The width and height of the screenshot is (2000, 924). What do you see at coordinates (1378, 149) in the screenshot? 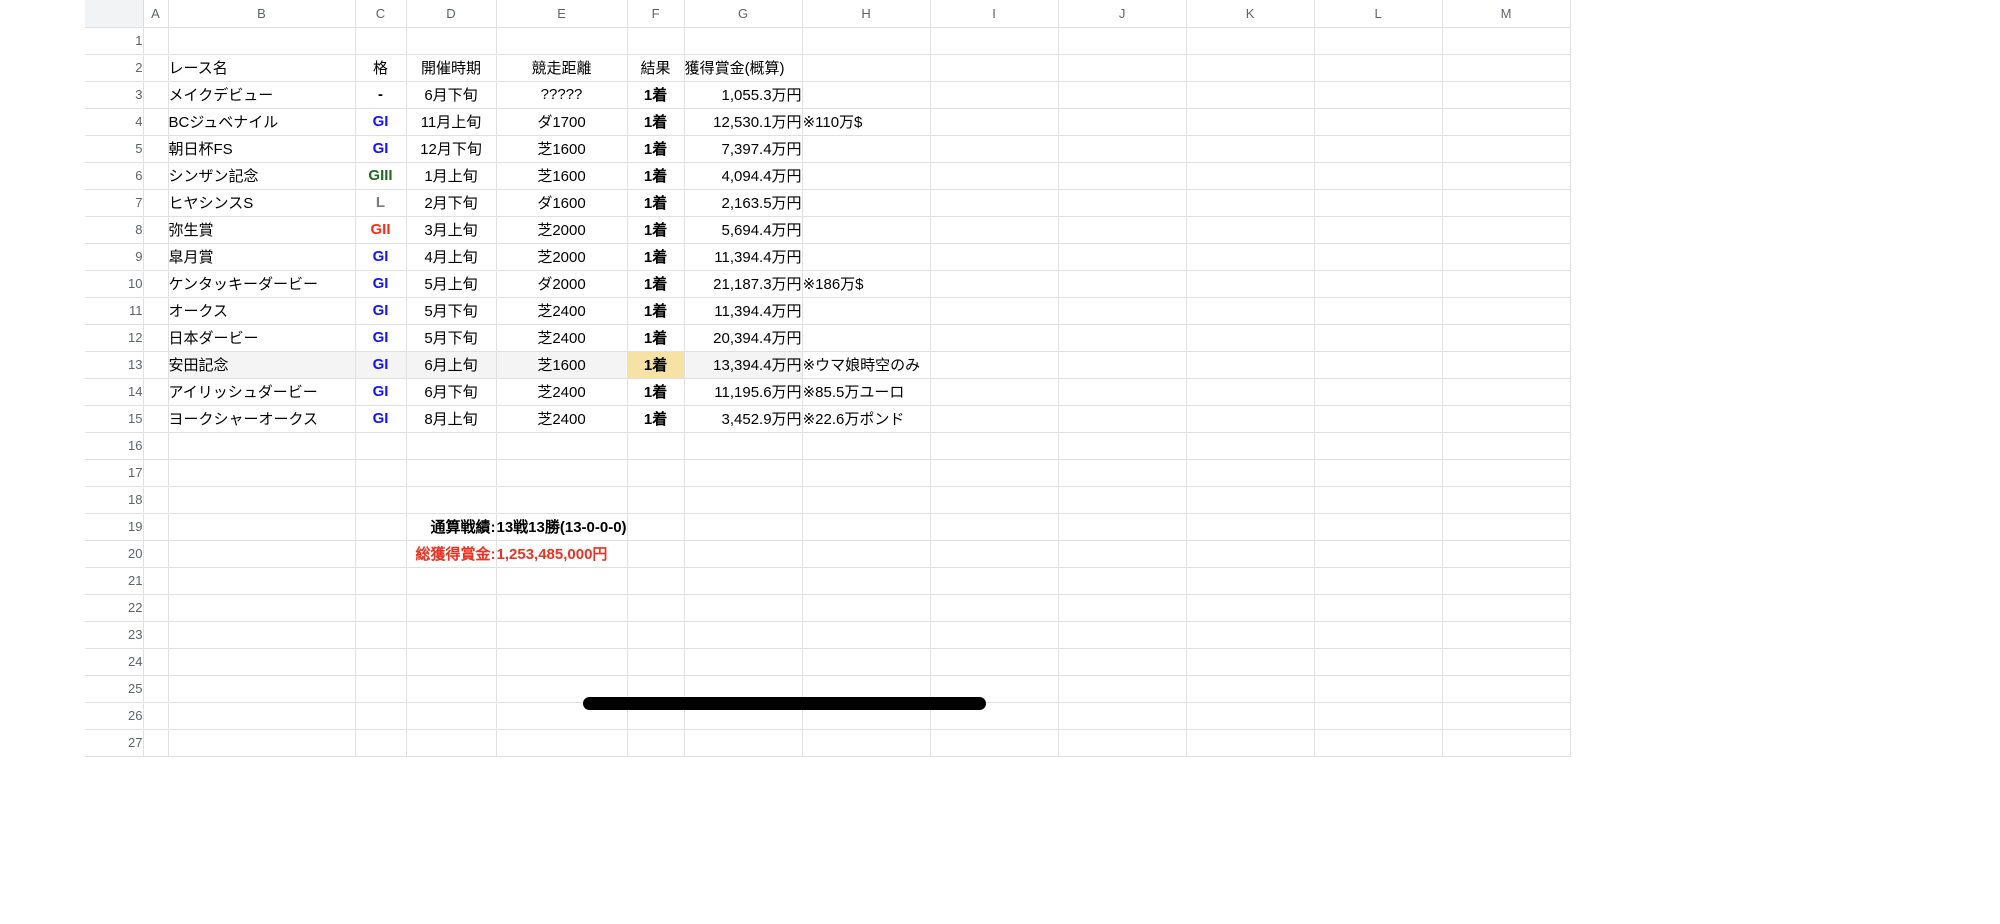
I see `cell-L5` at bounding box center [1378, 149].